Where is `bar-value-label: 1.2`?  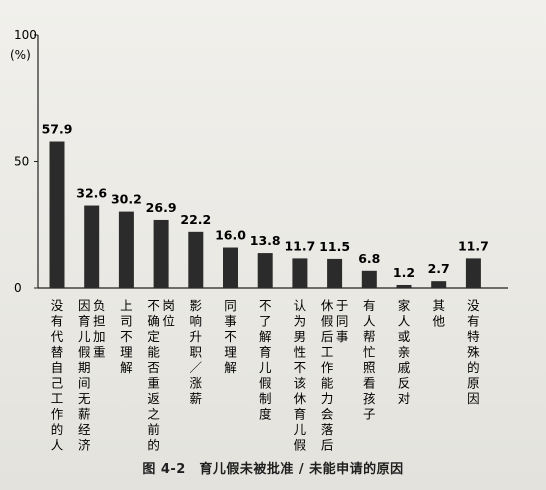
bar-value-label: 1.2 is located at coordinates (404, 272).